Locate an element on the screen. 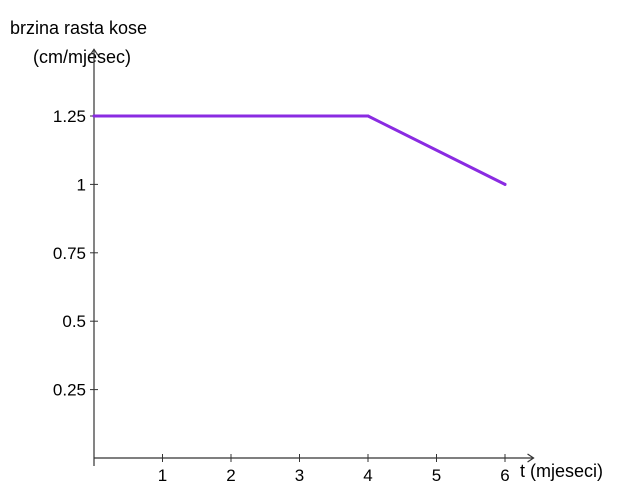  x-axis-label: t (mjeseci) is located at coordinates (561, 471).